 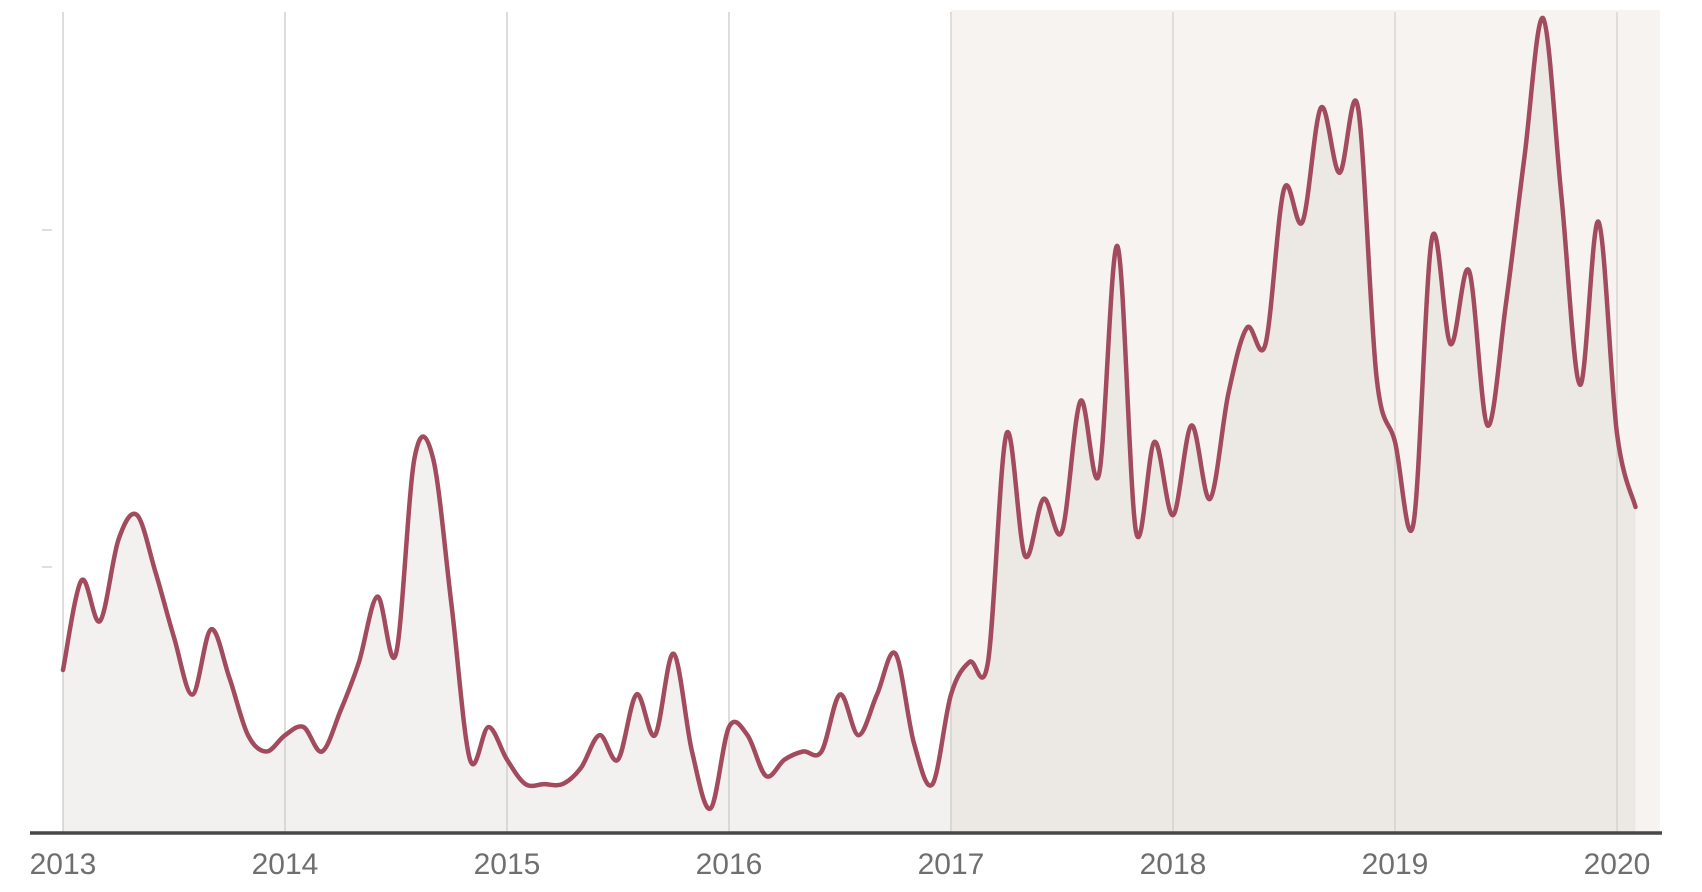 What do you see at coordinates (840, 864) in the screenshot?
I see `x-axis-labels: 2013 2014 2015 2016 2017 2018 2019 2020` at bounding box center [840, 864].